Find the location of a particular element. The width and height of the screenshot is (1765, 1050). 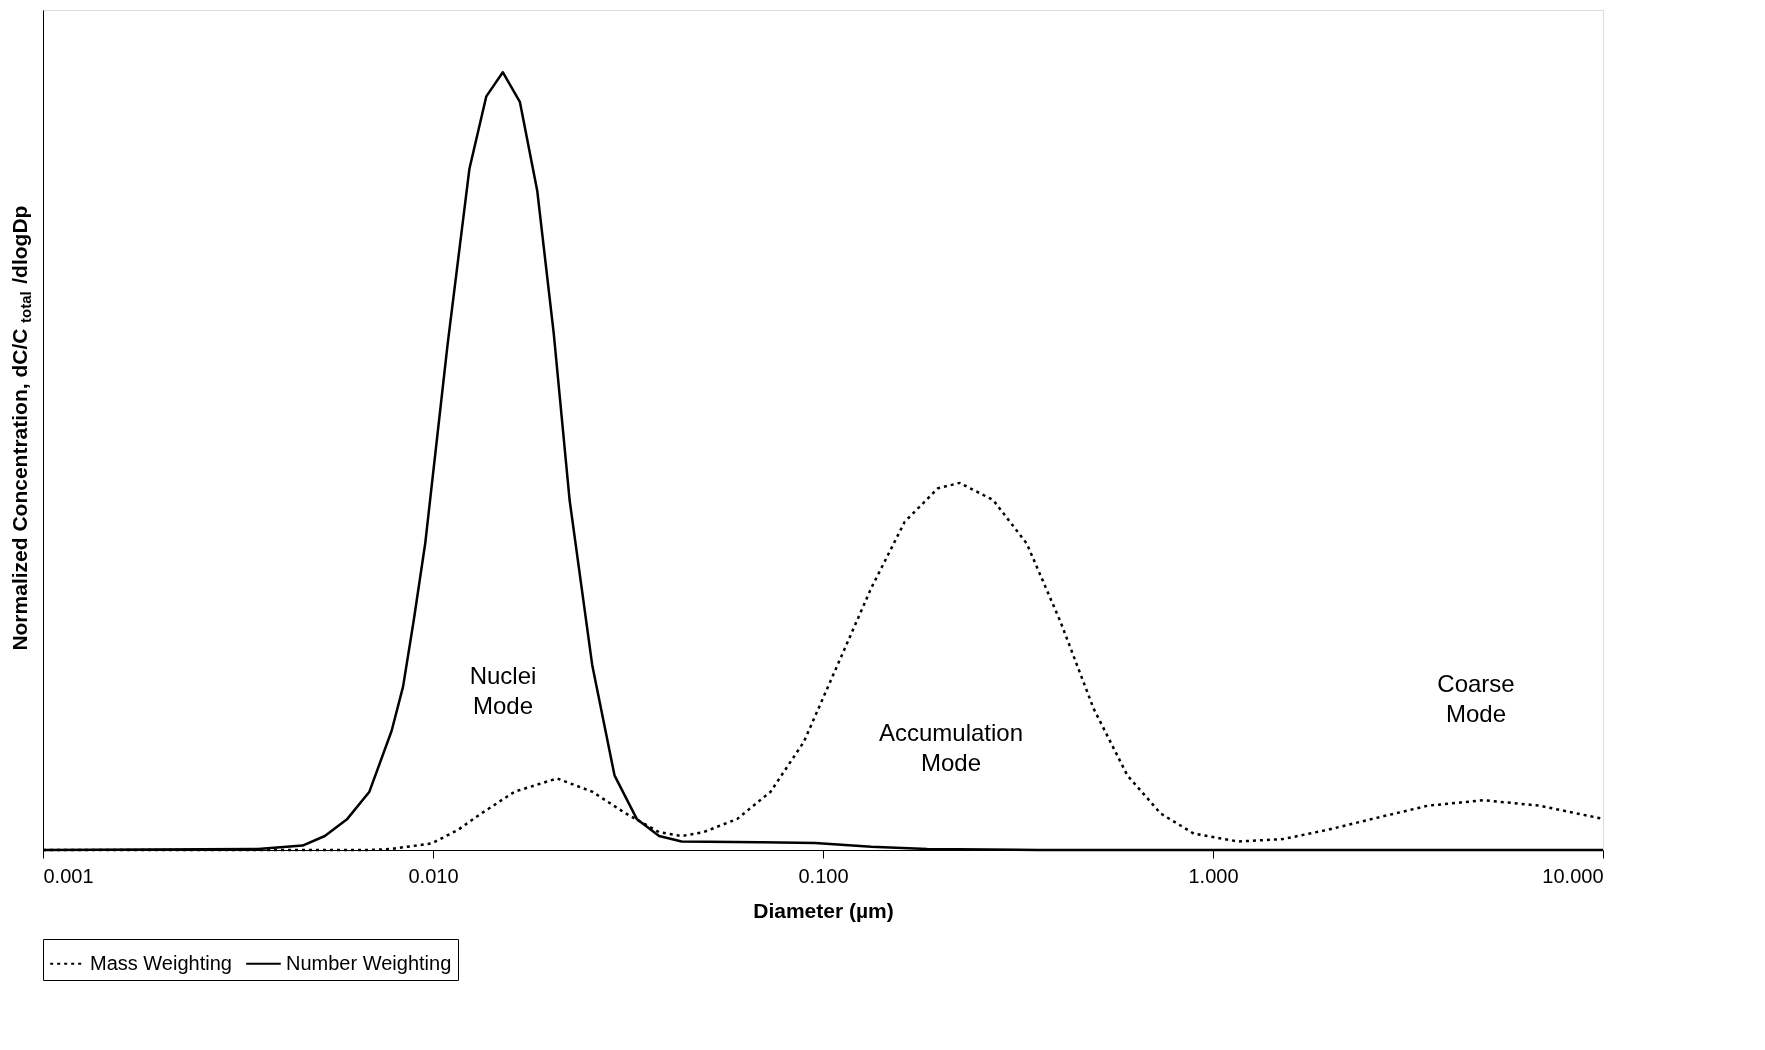

annotation: Coarse Mode is located at coordinates (1476, 698).